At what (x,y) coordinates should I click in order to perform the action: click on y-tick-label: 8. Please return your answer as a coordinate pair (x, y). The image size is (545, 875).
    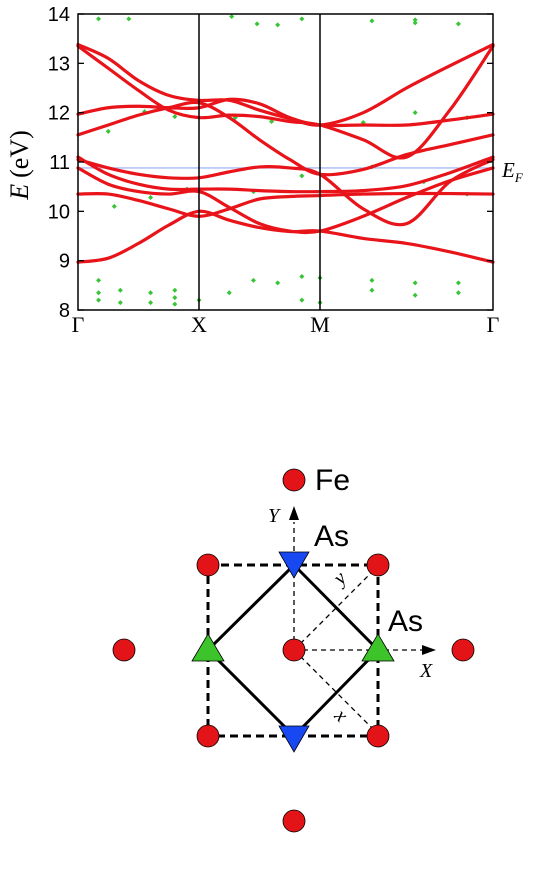
    Looking at the image, I should click on (64, 311).